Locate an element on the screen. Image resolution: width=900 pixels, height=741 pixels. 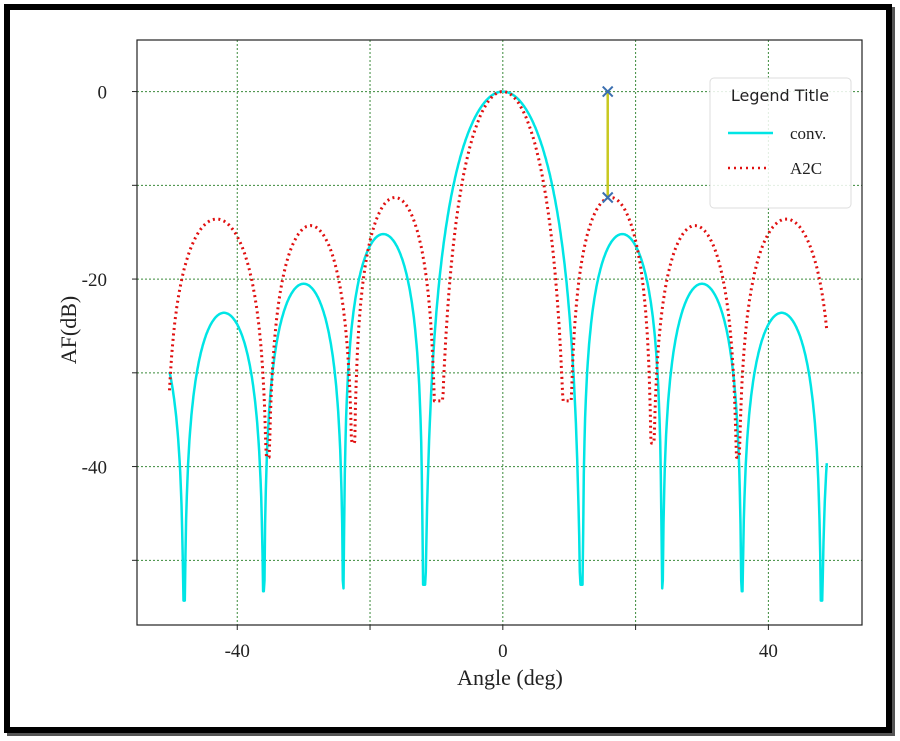
legend-label-a2c: A2C is located at coordinates (806, 168).